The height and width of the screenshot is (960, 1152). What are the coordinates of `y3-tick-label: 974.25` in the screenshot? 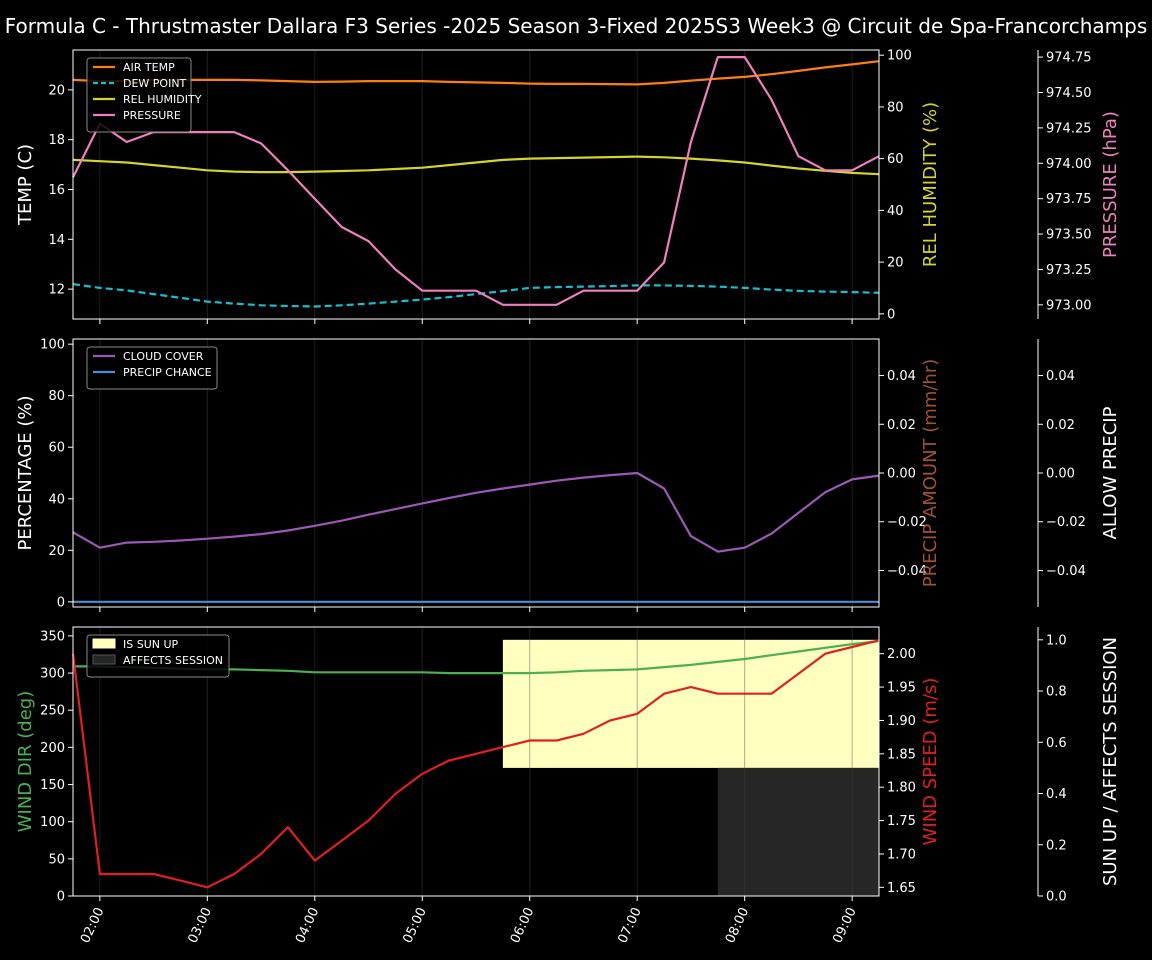 It's located at (1069, 128).